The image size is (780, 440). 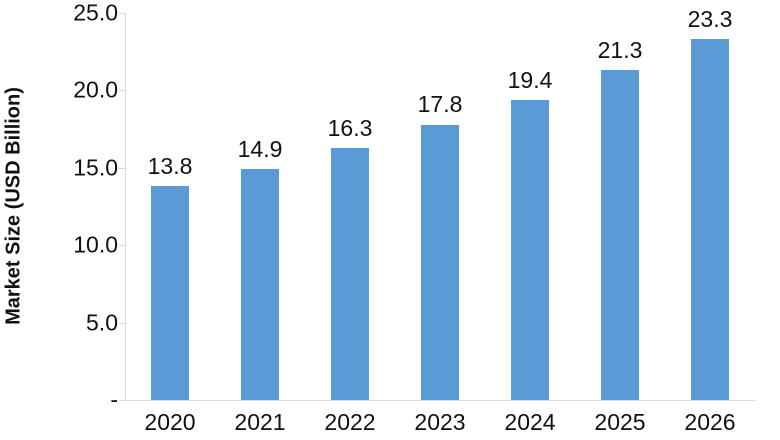 What do you see at coordinates (350, 422) in the screenshot?
I see `x-axis-label-2022: 2022` at bounding box center [350, 422].